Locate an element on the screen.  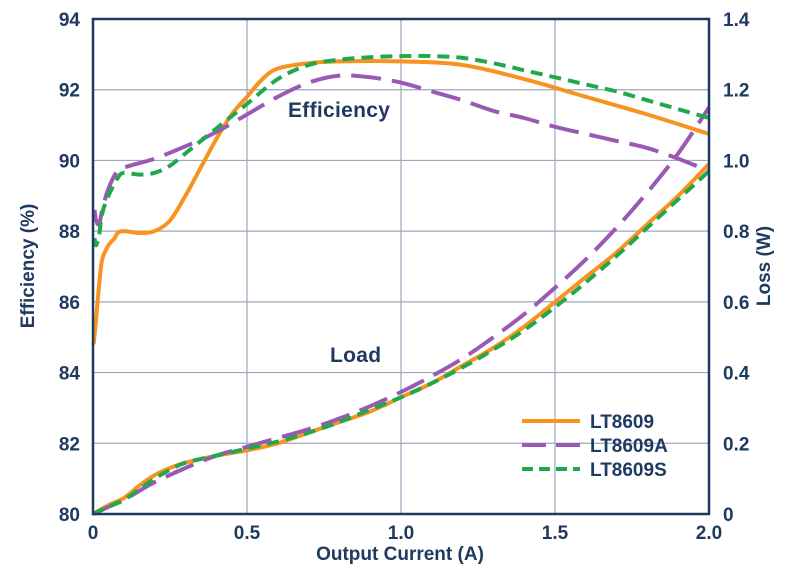
left-tick-label: 92 is located at coordinates (69, 91).